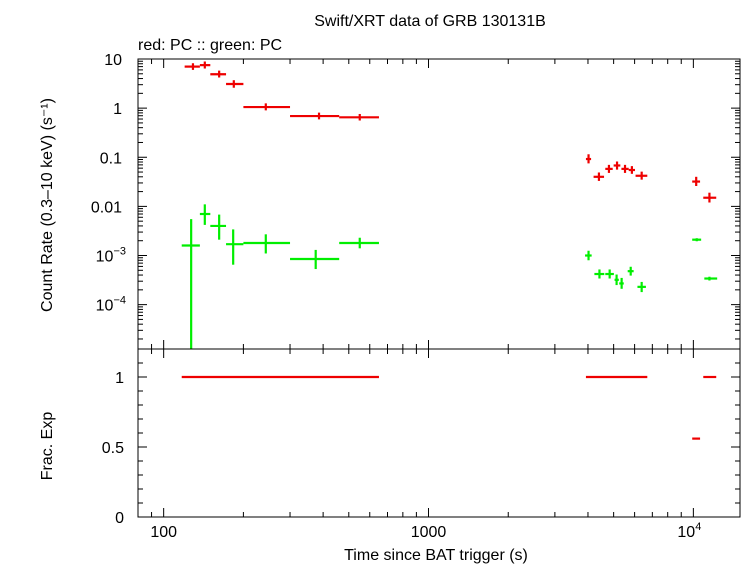  I want to click on x-tick-label: 10⁴, so click(689, 531).